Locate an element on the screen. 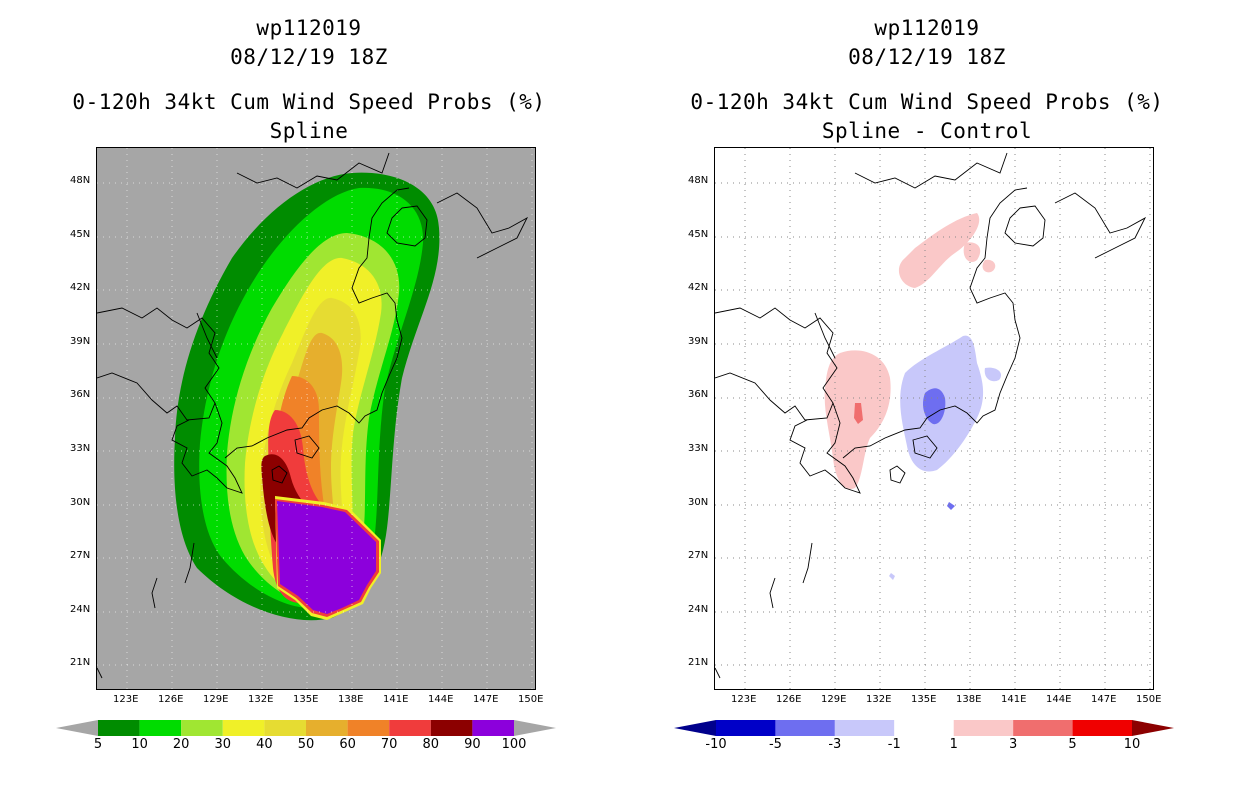 Image resolution: width=1236 pixels, height=800 pixels. left-subtitle: Spline is located at coordinates (309, 131).